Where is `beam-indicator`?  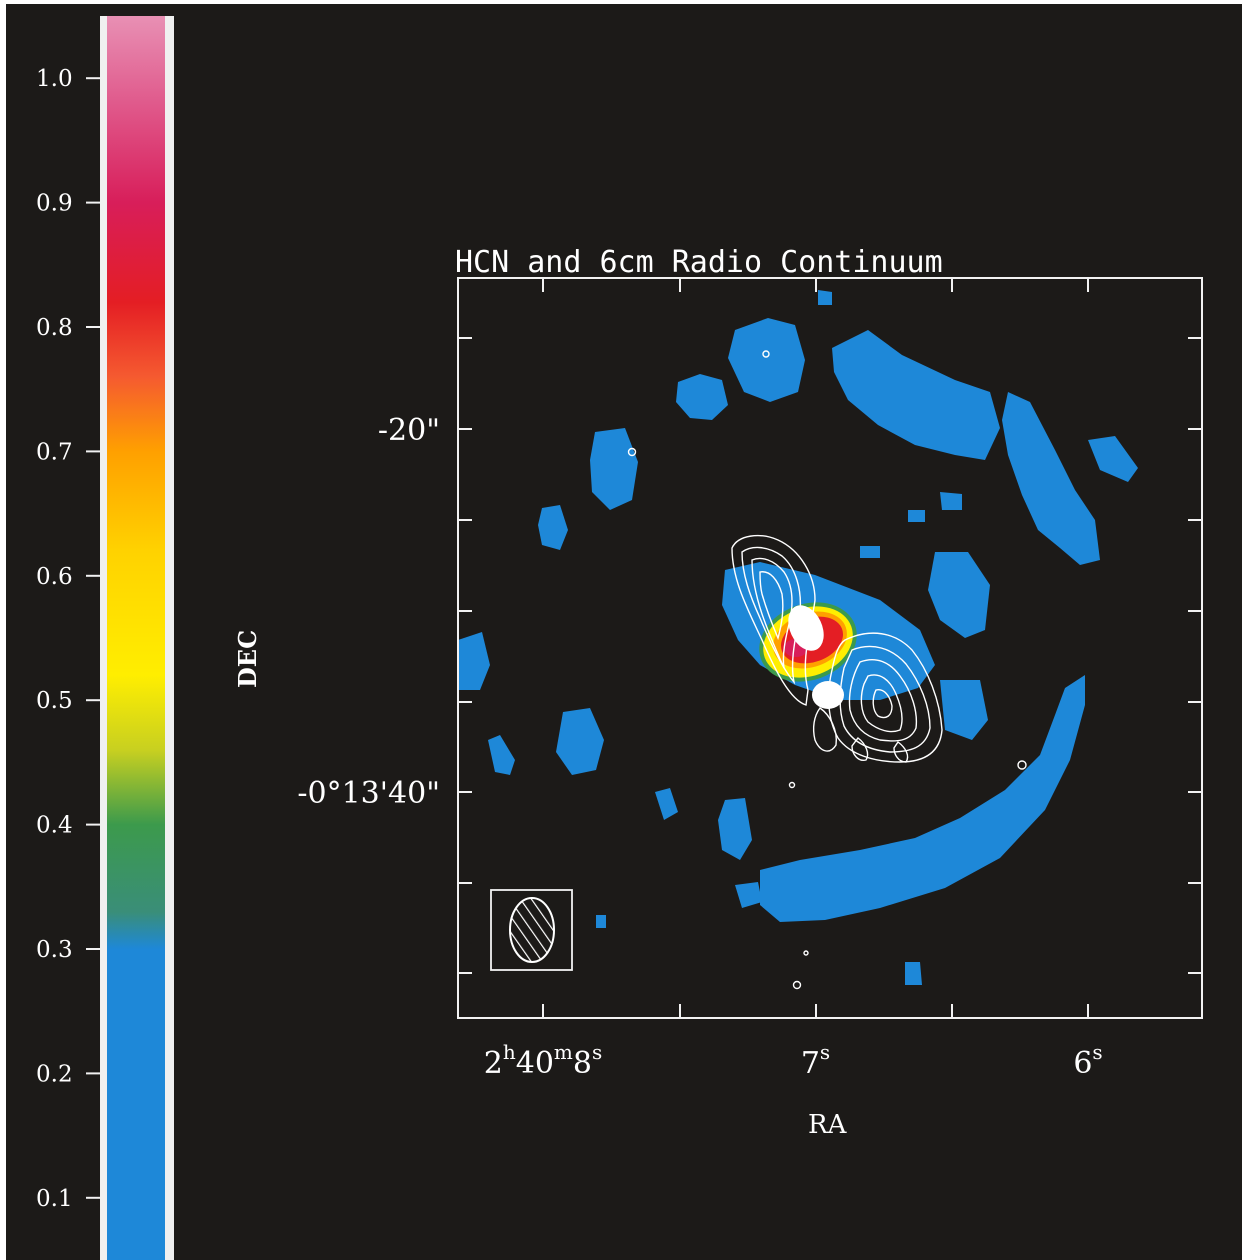 beam-indicator is located at coordinates (531, 930).